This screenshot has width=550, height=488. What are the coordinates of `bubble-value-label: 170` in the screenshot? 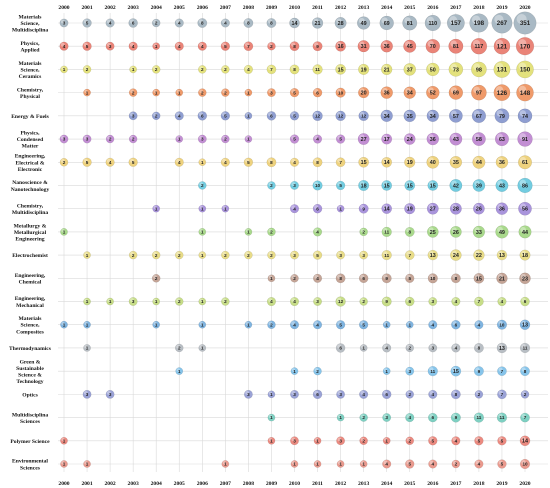 It's located at (525, 46).